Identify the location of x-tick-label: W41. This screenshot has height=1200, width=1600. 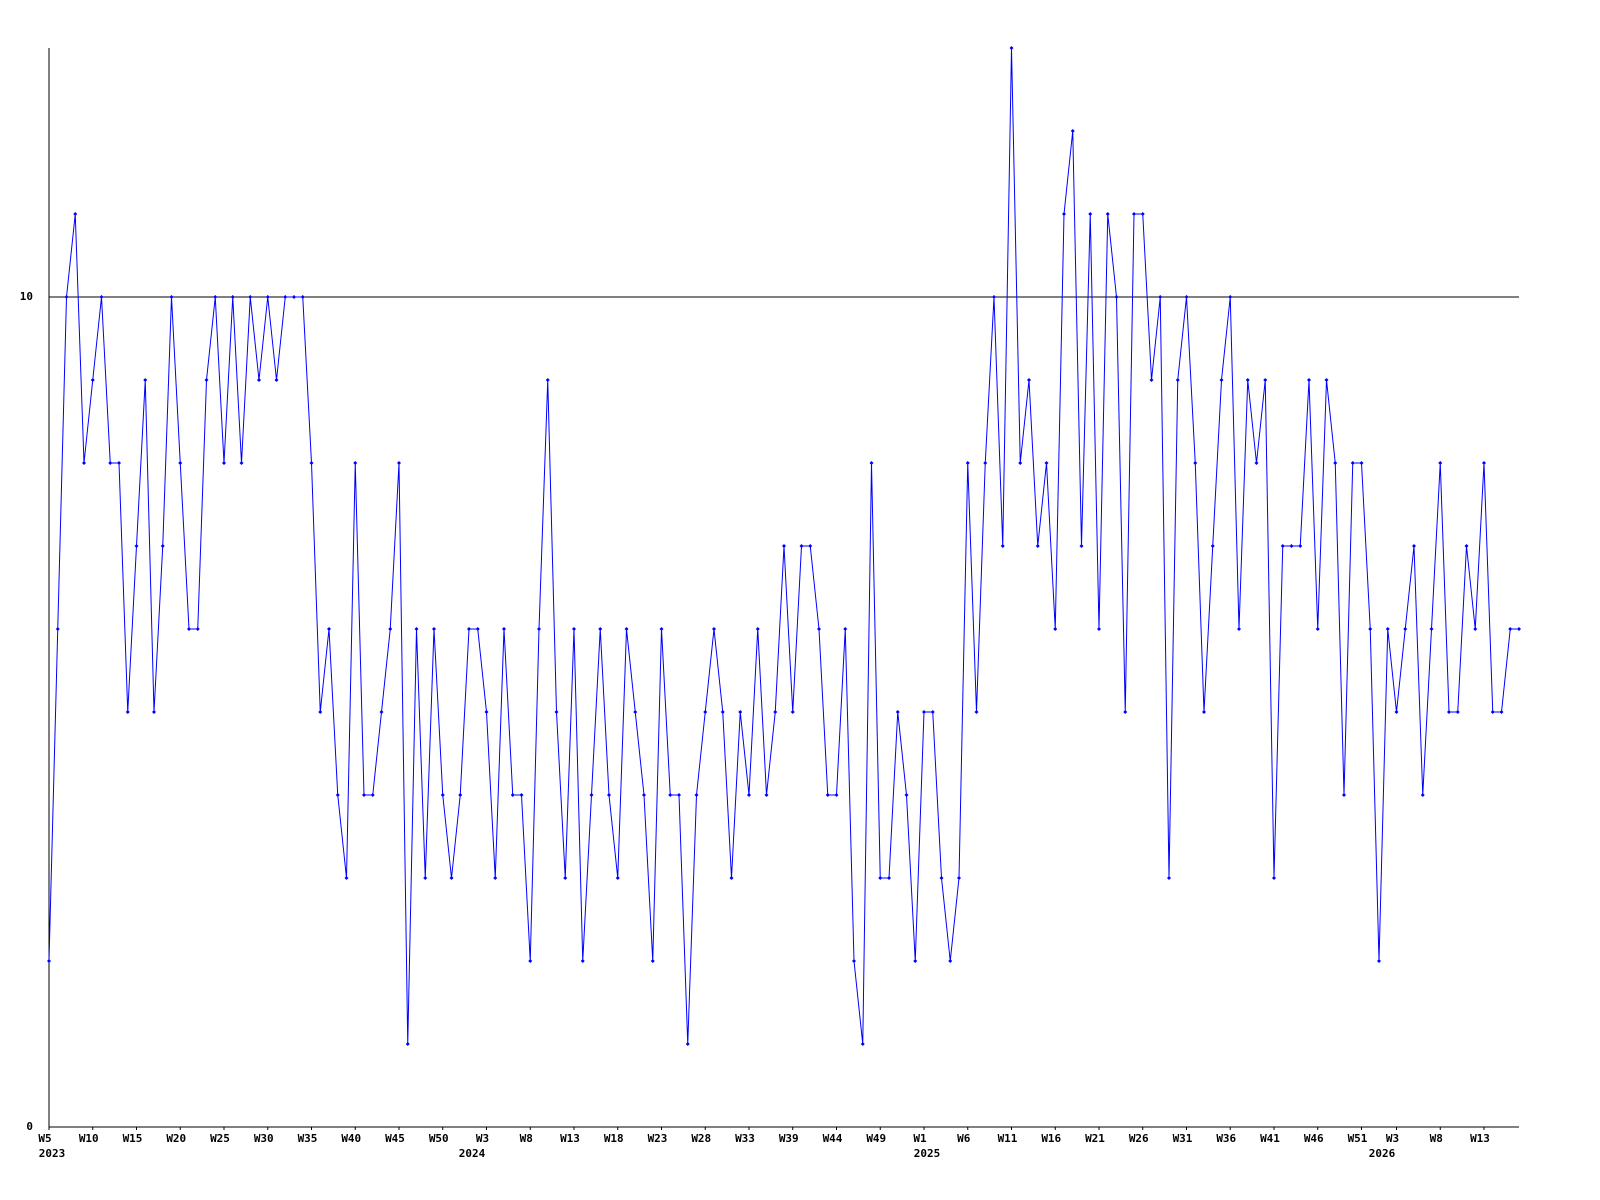
(1270, 1138).